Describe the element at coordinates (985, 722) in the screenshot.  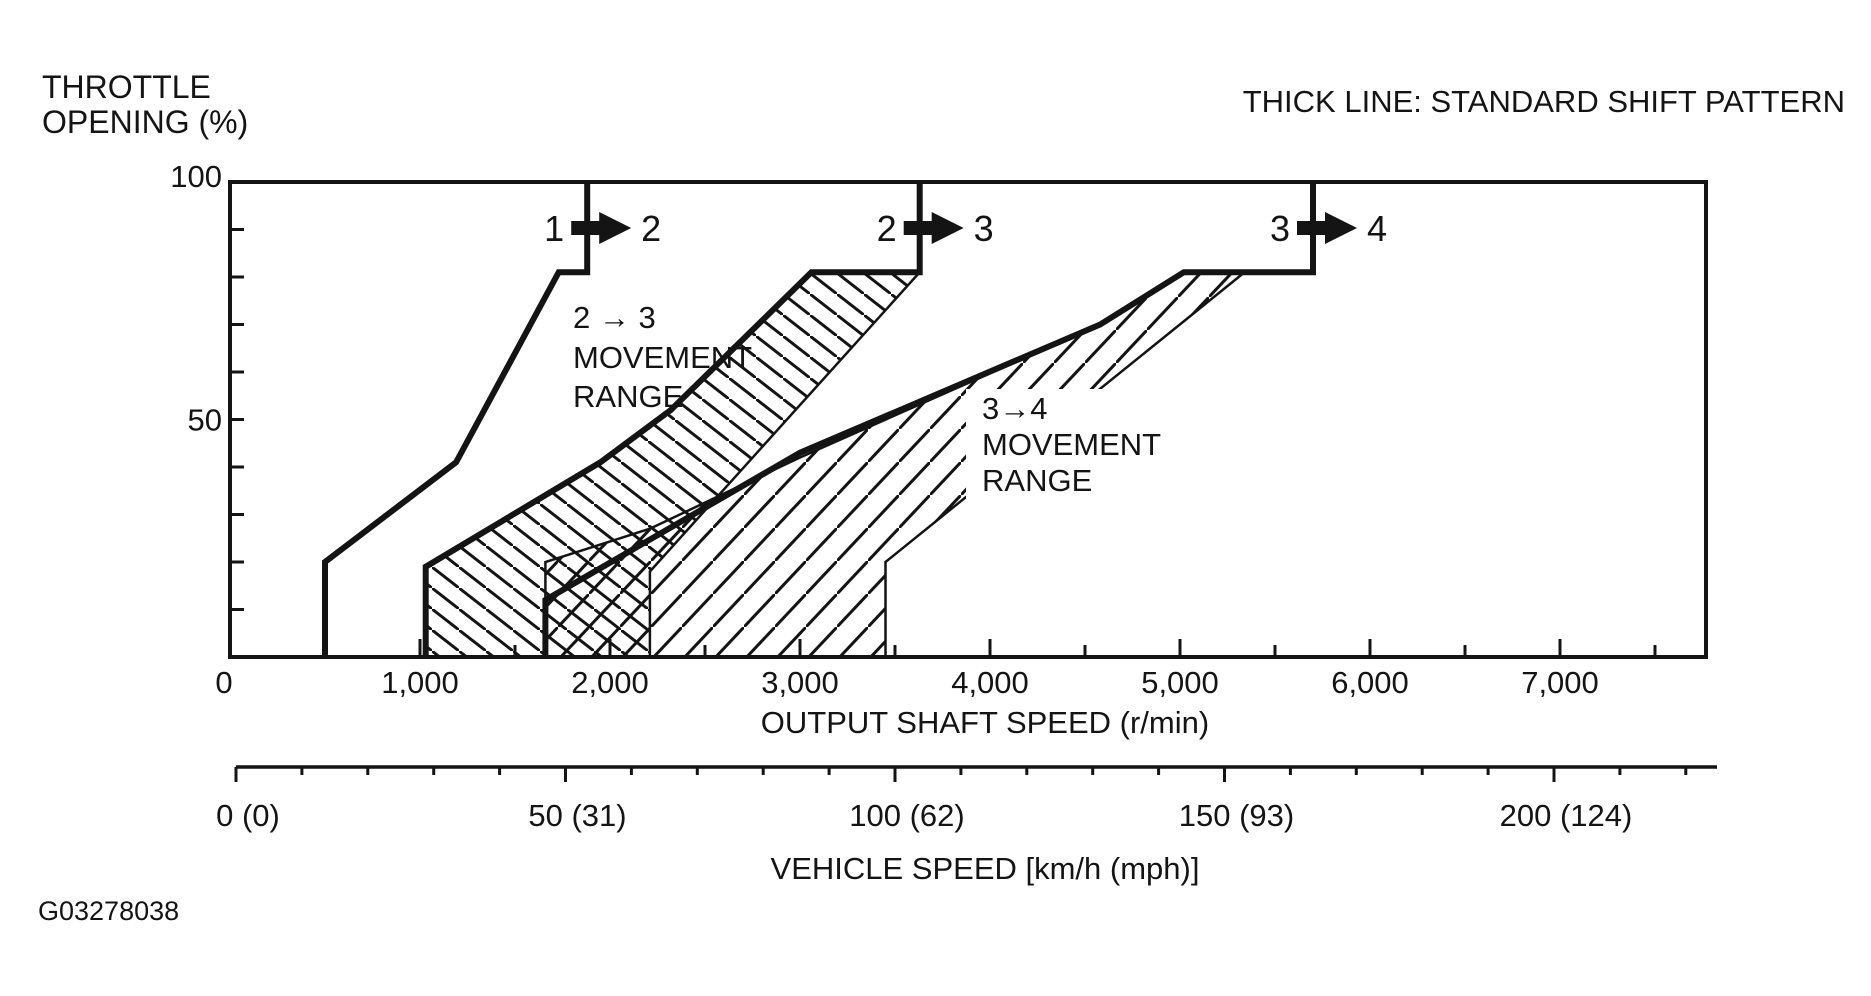
I see `x-axis-title: OUTPUT SHAFT SPEED (r/min)` at that location.